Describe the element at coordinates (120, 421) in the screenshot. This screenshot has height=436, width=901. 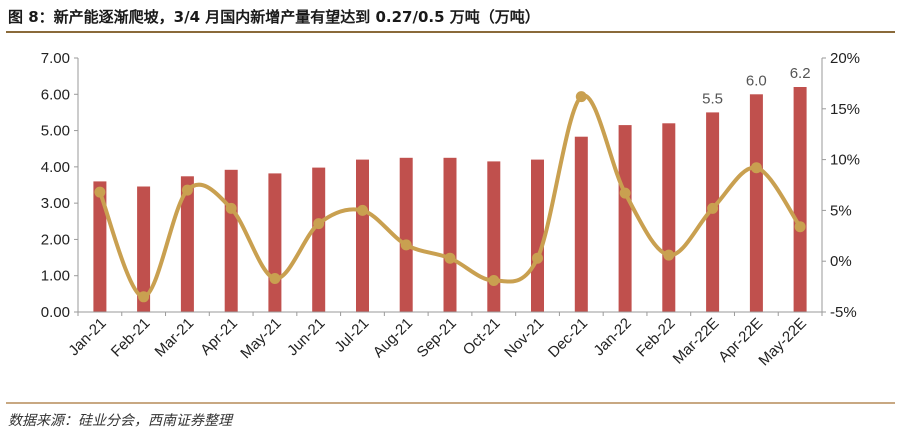
I see `source-note: 数据来源：硅业分会，西南证券整理` at that location.